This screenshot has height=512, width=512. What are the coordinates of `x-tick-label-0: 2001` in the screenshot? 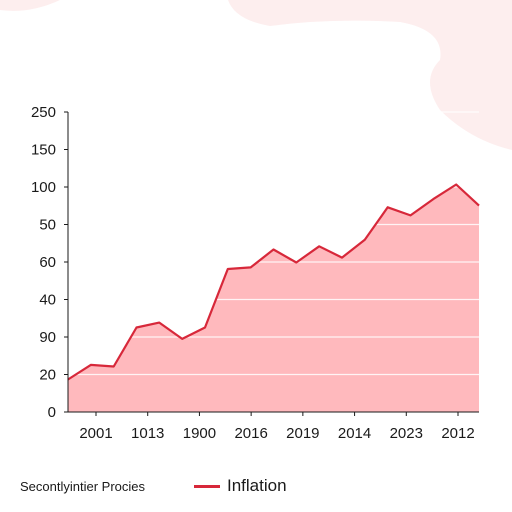 It's located at (95, 433).